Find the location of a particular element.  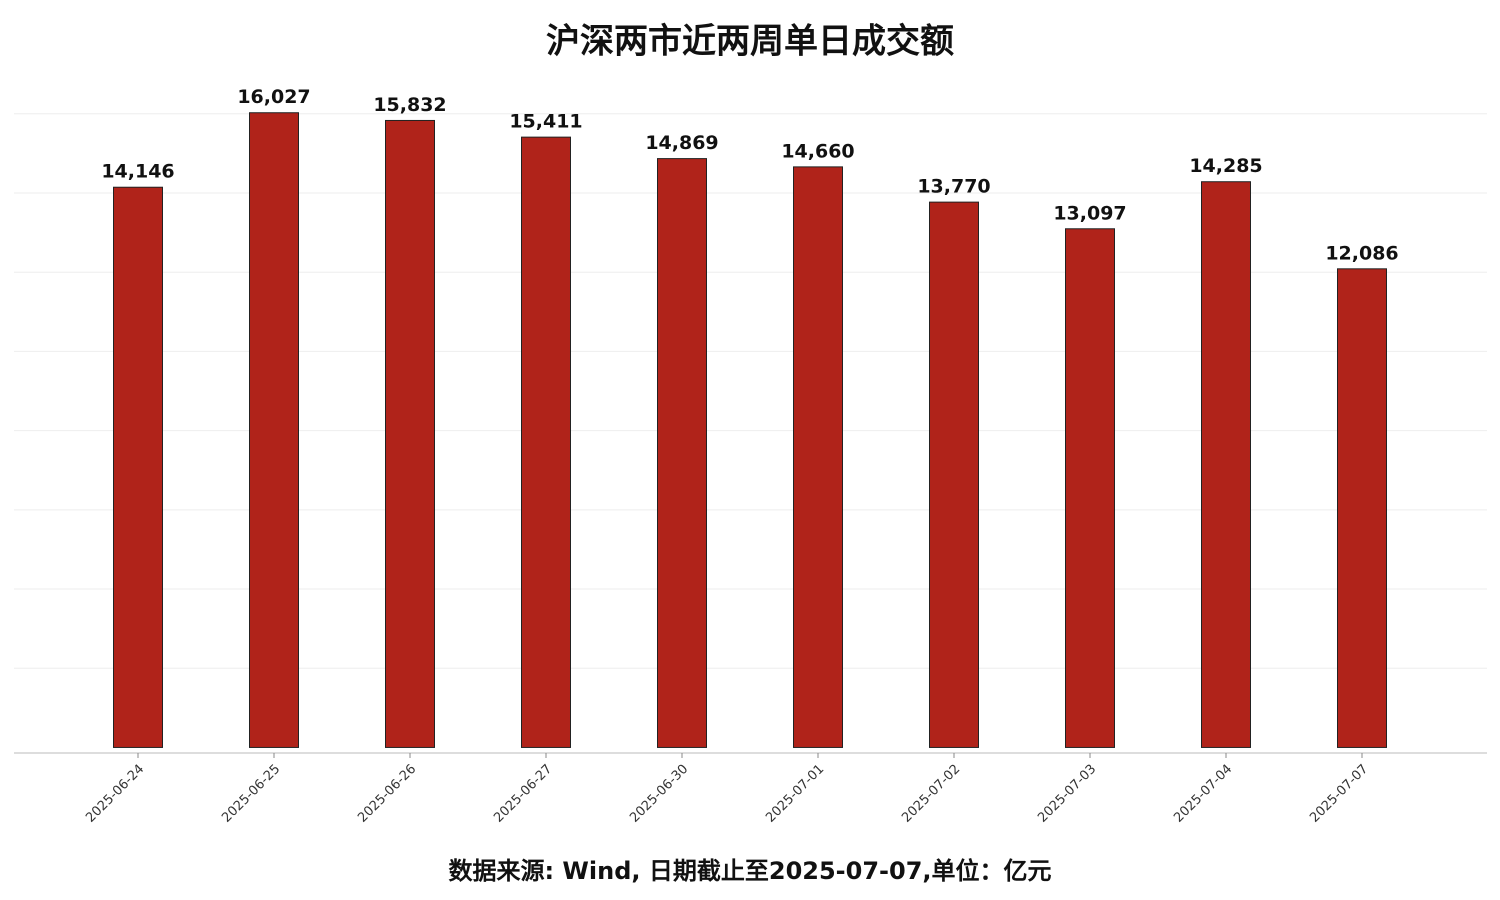

value-label: 16,027 is located at coordinates (273, 97).